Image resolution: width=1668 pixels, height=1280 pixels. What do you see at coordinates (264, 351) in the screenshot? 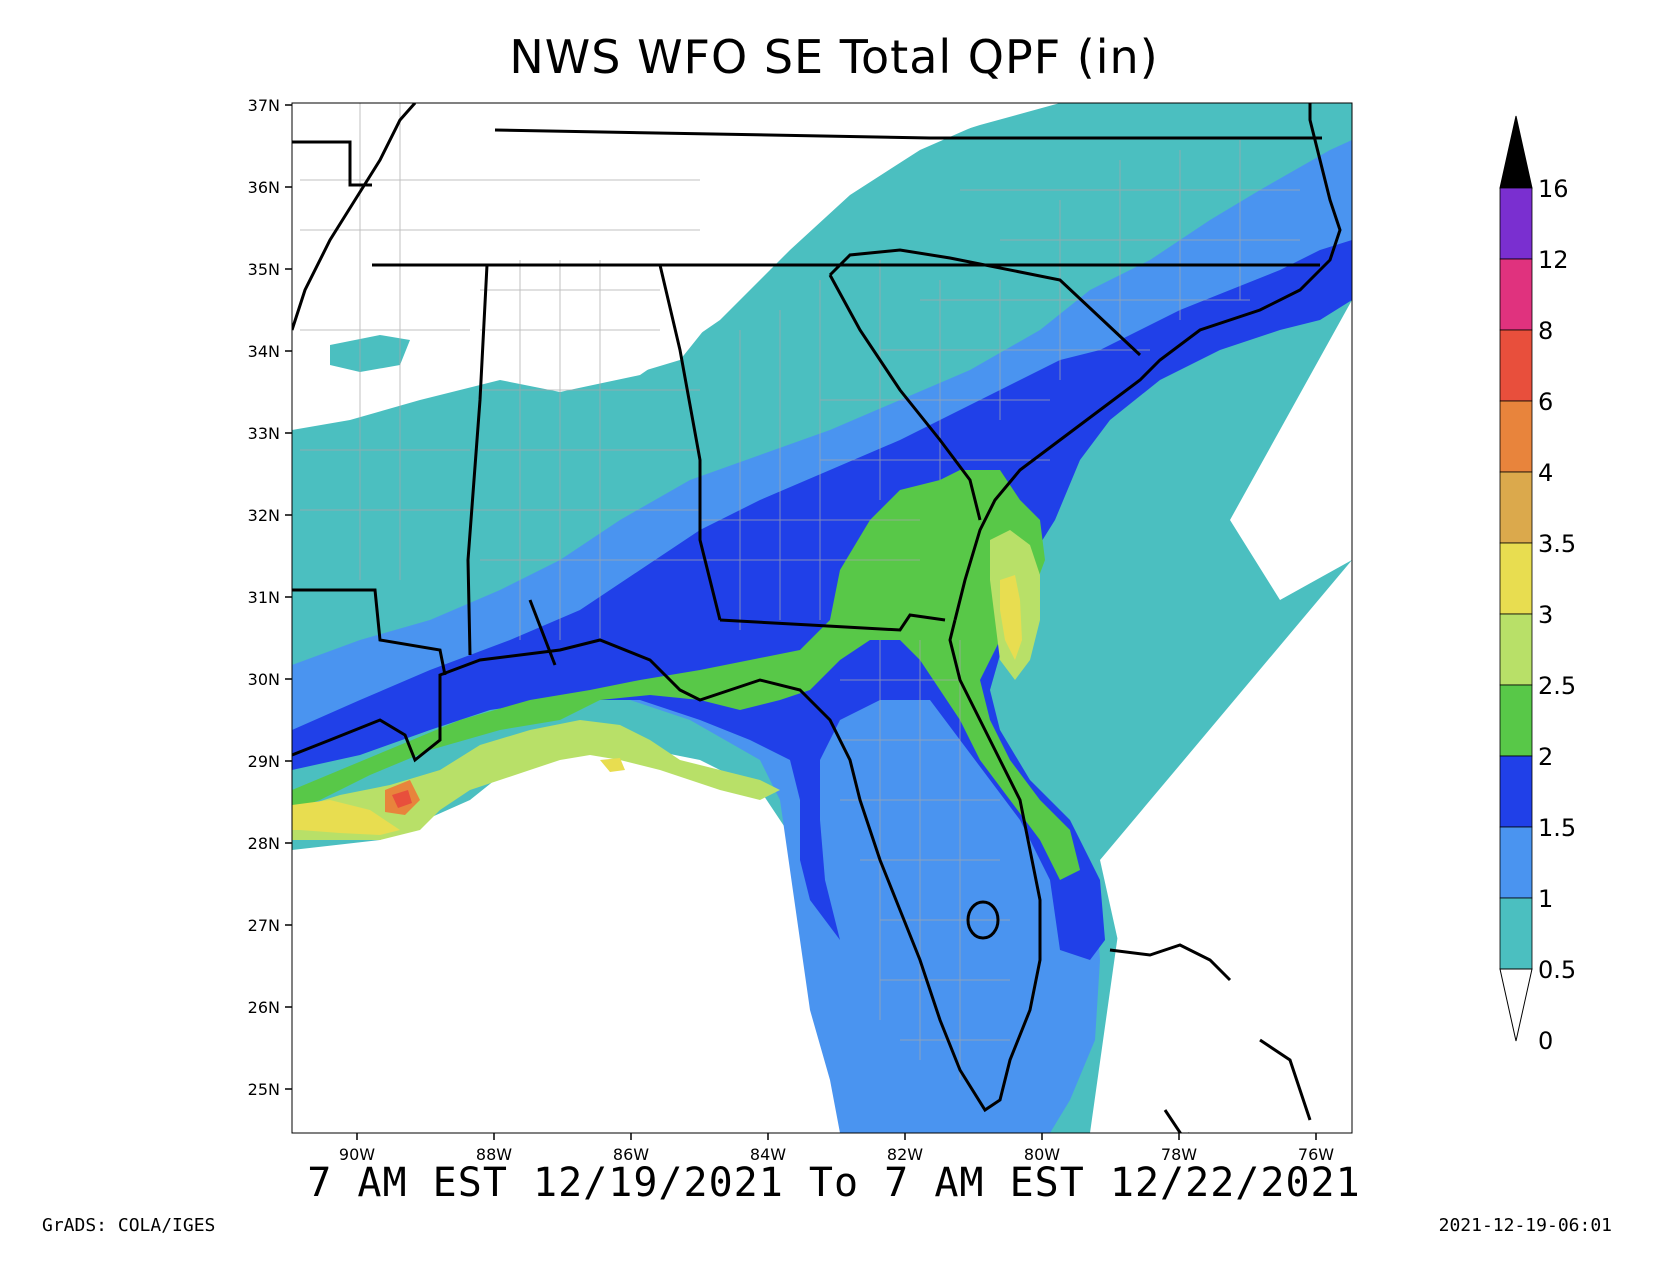
I see `lat-label: 34N` at bounding box center [264, 351].